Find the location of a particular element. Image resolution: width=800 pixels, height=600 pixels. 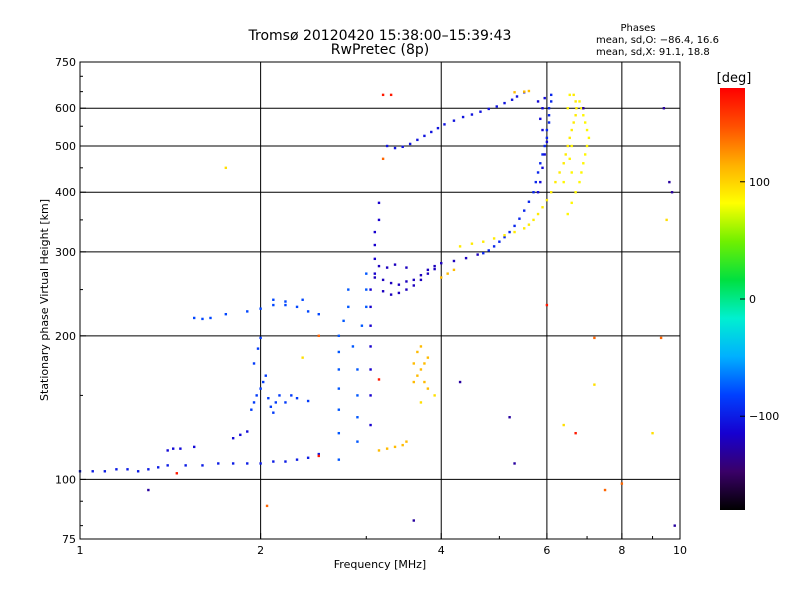

y-tick-label: 750 is located at coordinates (65, 62).